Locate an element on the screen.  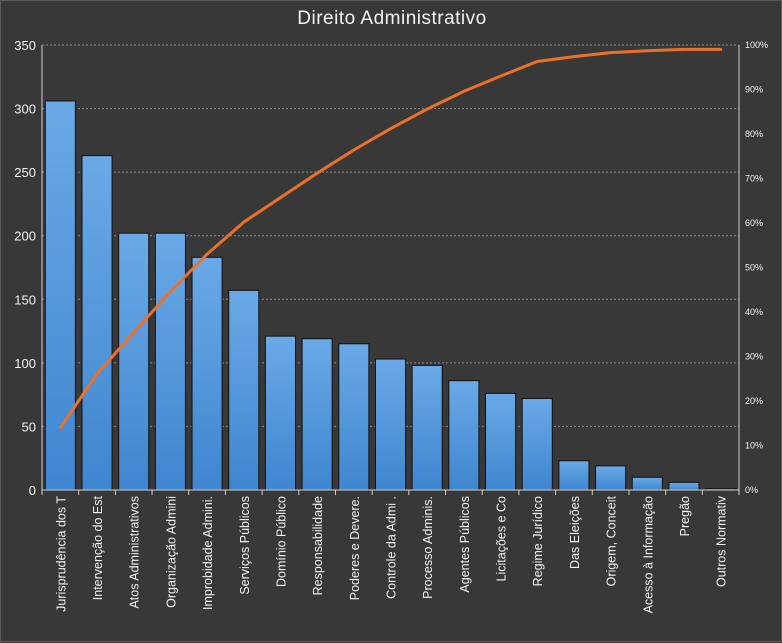
chart-title: Direito Administrativo is located at coordinates (392, 18).